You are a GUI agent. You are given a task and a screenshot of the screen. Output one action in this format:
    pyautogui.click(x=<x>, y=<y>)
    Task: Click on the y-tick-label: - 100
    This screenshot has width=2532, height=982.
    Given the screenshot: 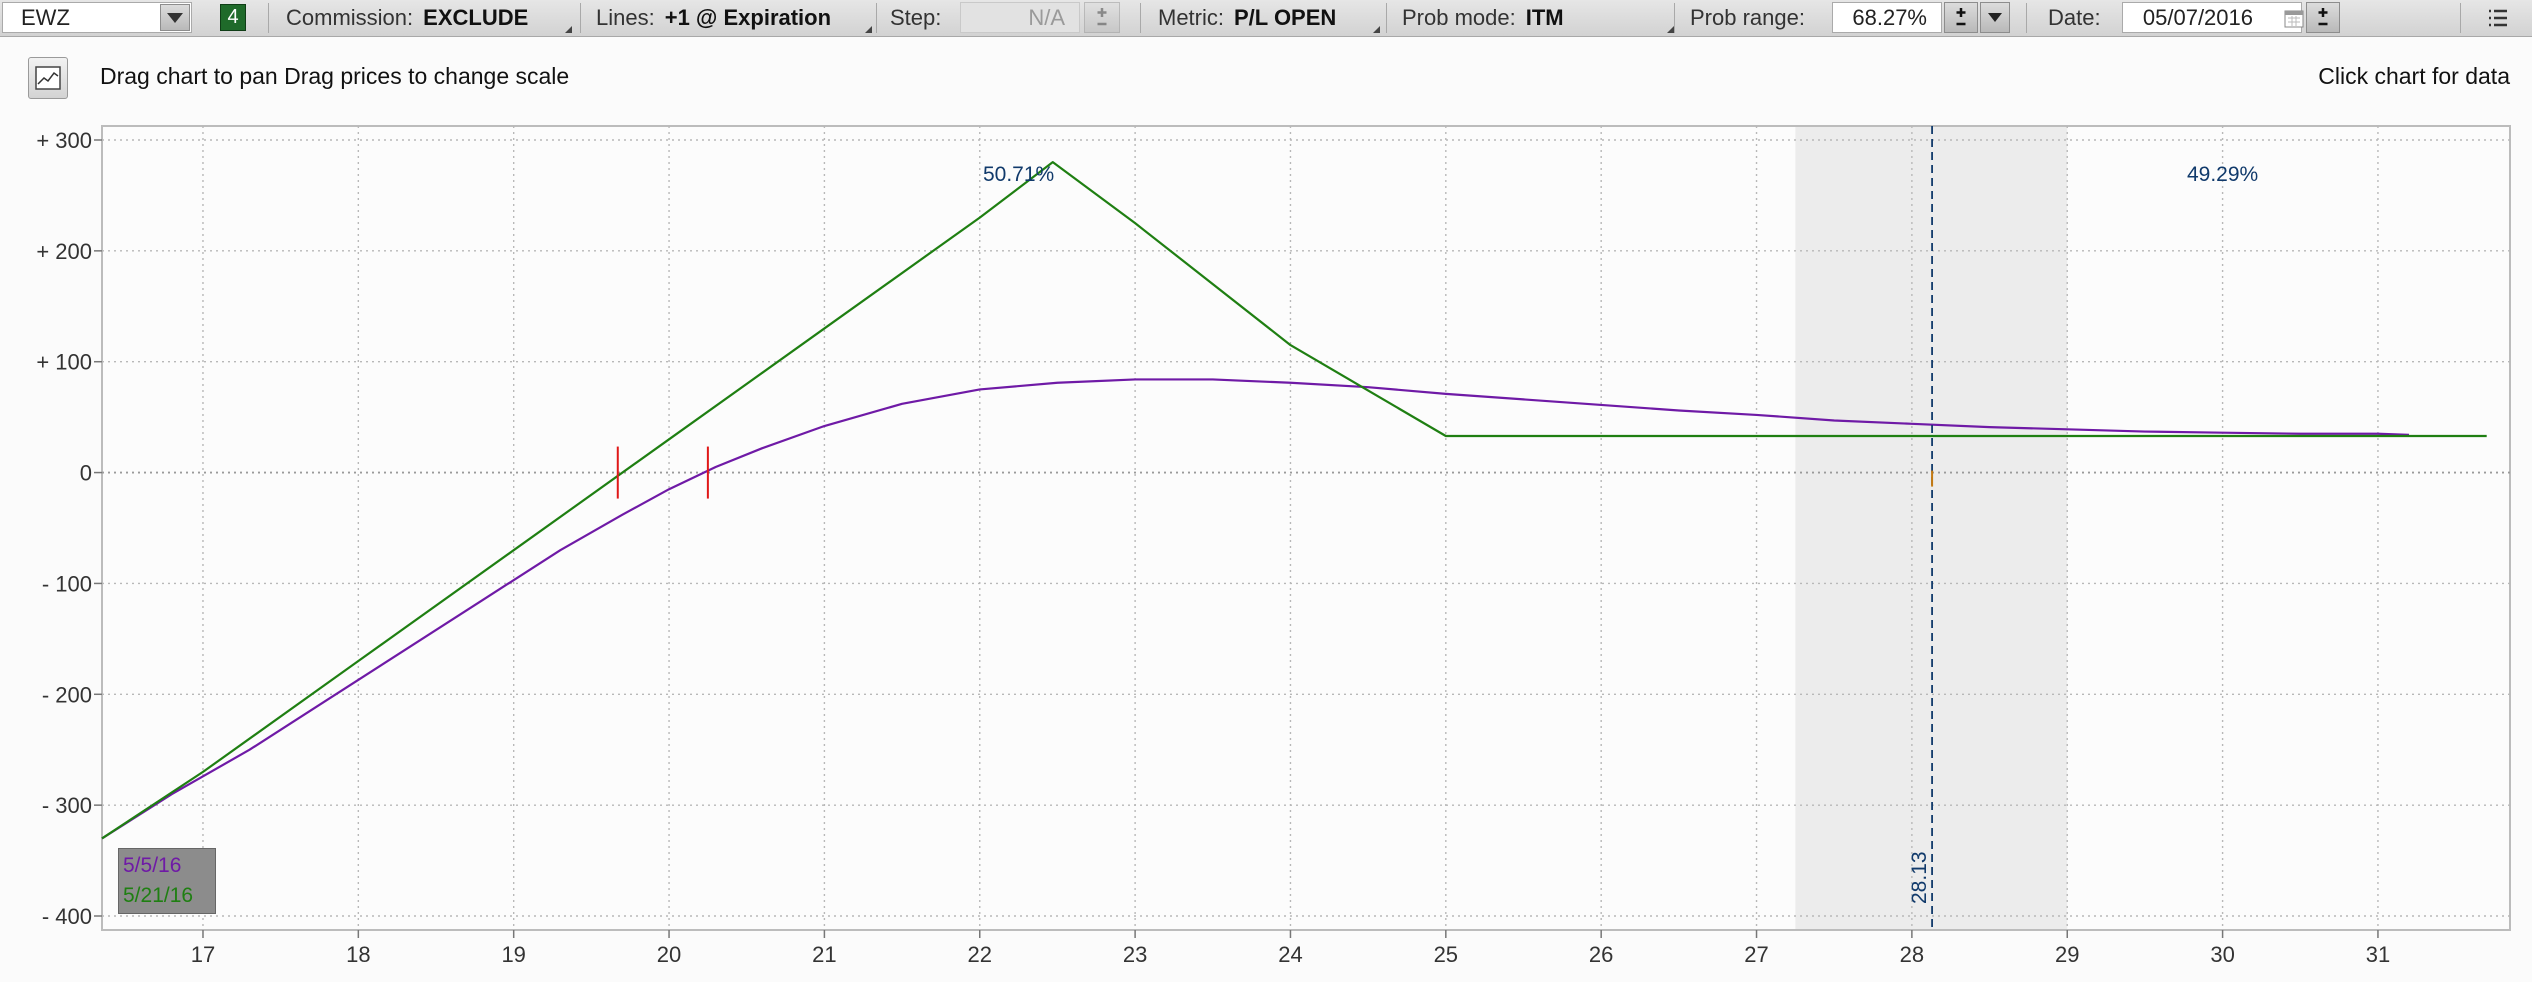 What is the action you would take?
    pyautogui.click(x=67, y=583)
    